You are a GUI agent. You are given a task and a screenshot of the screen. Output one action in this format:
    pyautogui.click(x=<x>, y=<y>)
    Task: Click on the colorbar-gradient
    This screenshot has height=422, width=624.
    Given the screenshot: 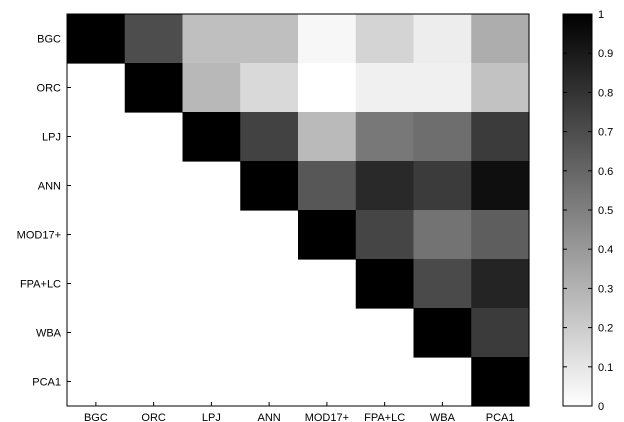 What is the action you would take?
    pyautogui.click(x=577, y=210)
    